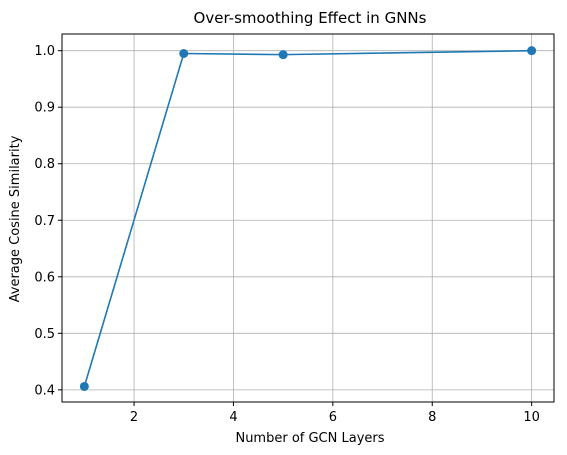 This screenshot has height=455, width=567. Describe the element at coordinates (233, 417) in the screenshot. I see `x-tick-label: 4` at that location.